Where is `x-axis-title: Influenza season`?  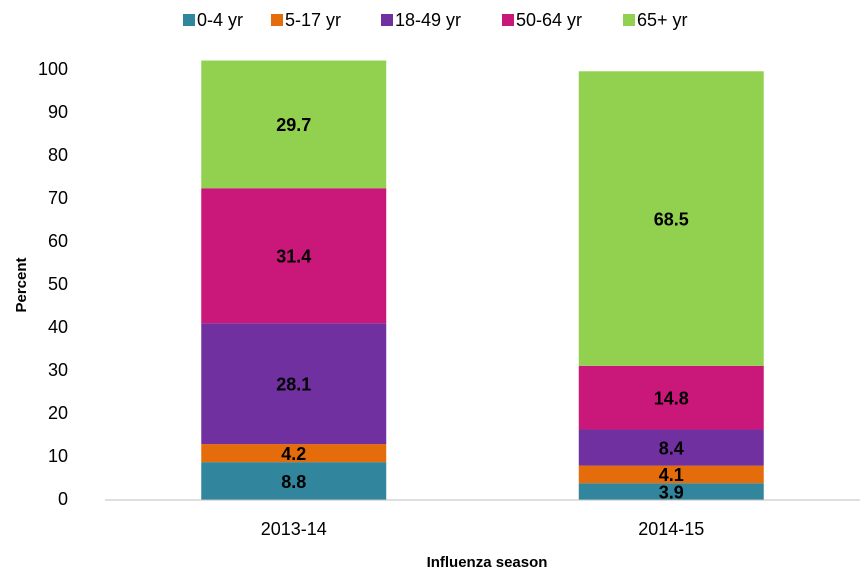 x-axis-title: Influenza season is located at coordinates (487, 562).